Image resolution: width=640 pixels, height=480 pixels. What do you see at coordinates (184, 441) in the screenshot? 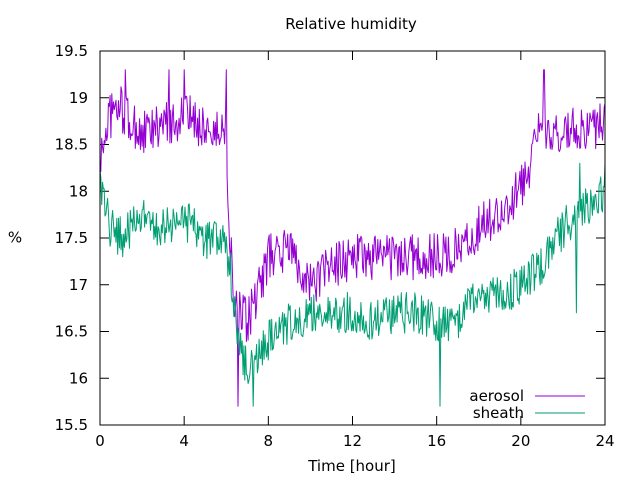
I see `x-tick-label: 4` at bounding box center [184, 441].